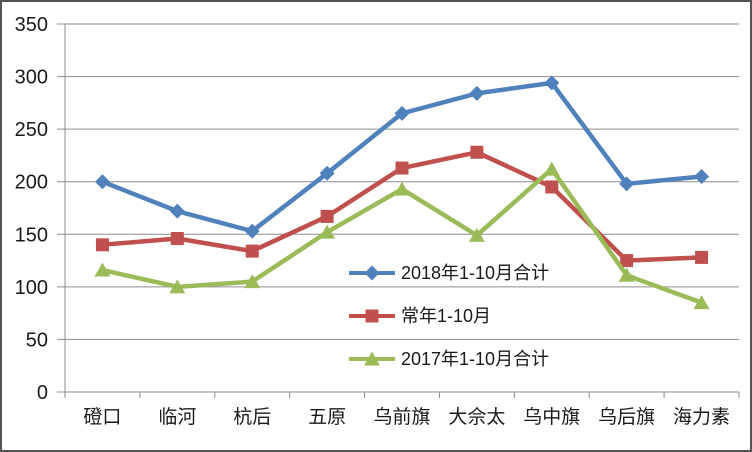  I want to click on y-axis-tick-label: 250, so click(31, 130).